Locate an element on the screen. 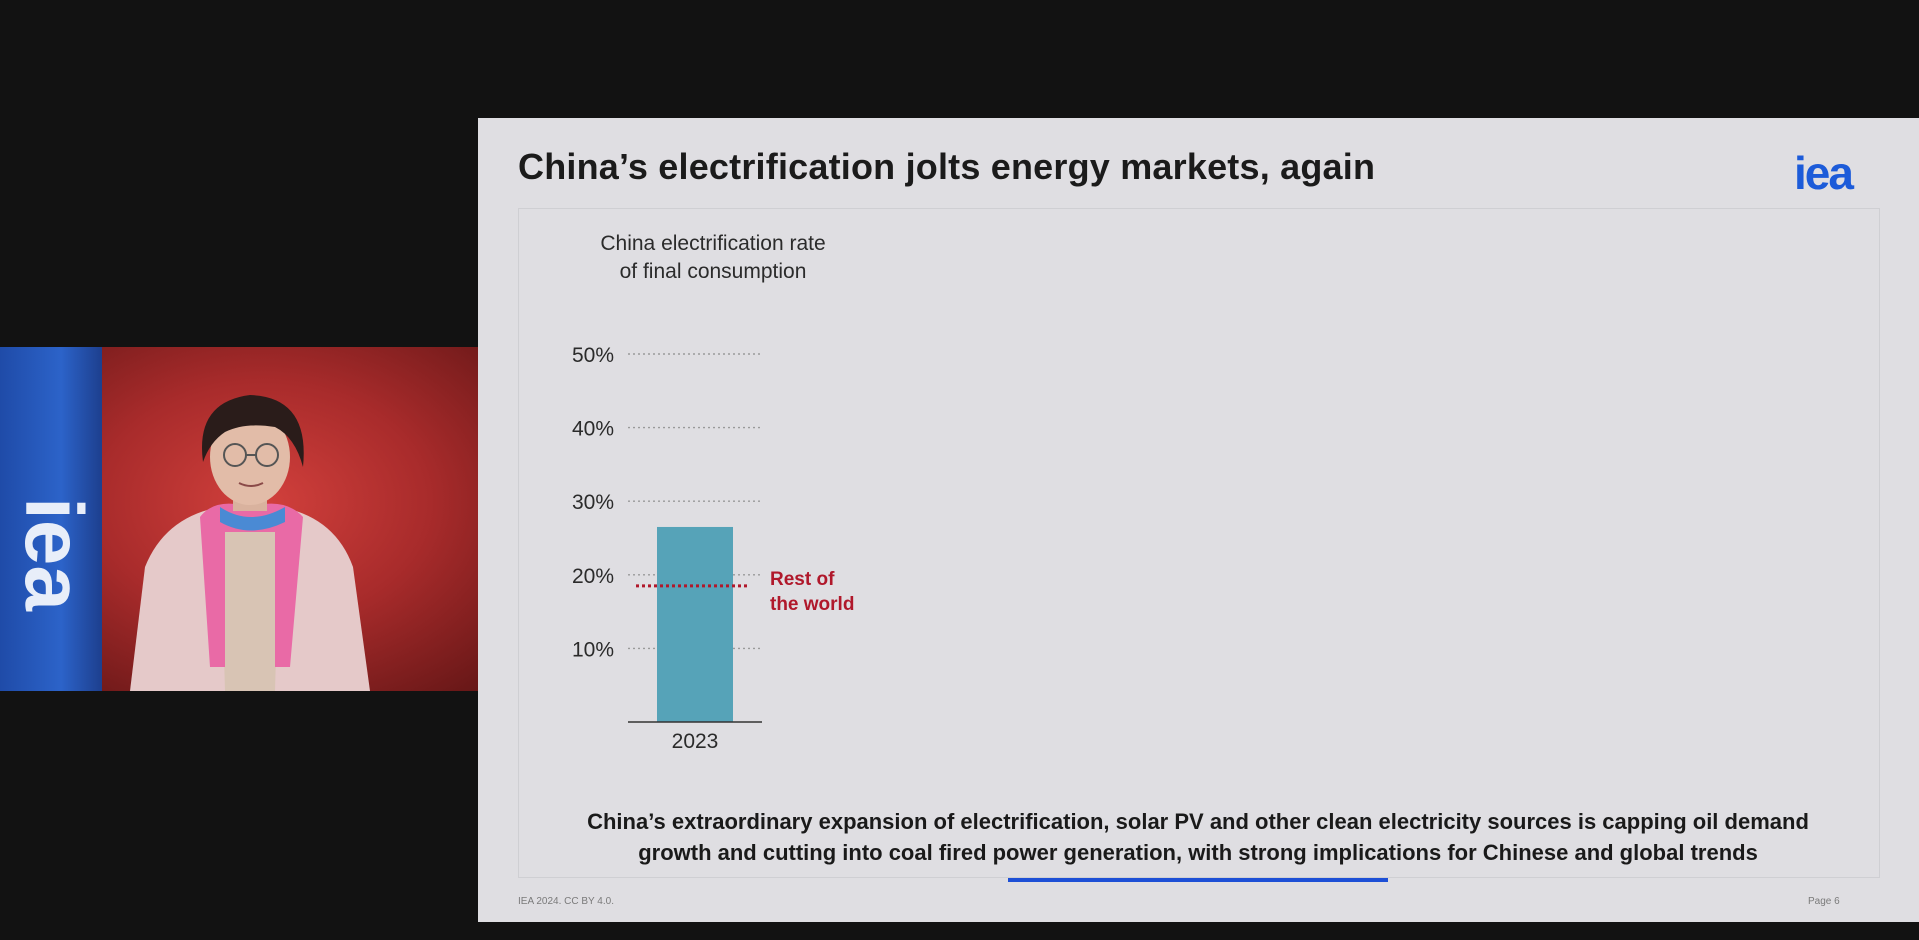  electrification-chart: 10% 20% 30% 40% 50% 2023 Rest of the world is located at coordinates (713, 548).